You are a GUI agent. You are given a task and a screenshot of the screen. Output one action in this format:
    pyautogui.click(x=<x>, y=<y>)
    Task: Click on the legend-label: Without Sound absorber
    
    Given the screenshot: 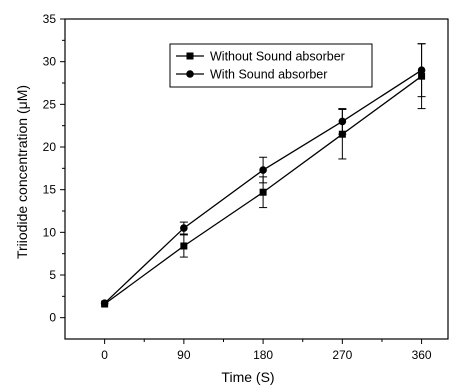 What is the action you would take?
    pyautogui.click(x=277, y=57)
    